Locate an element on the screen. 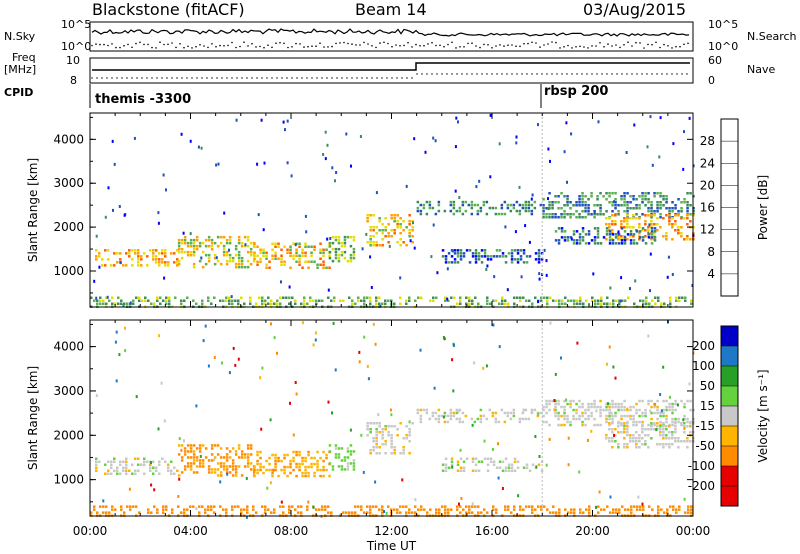  freq-panel-frame is located at coordinates (391, 70).